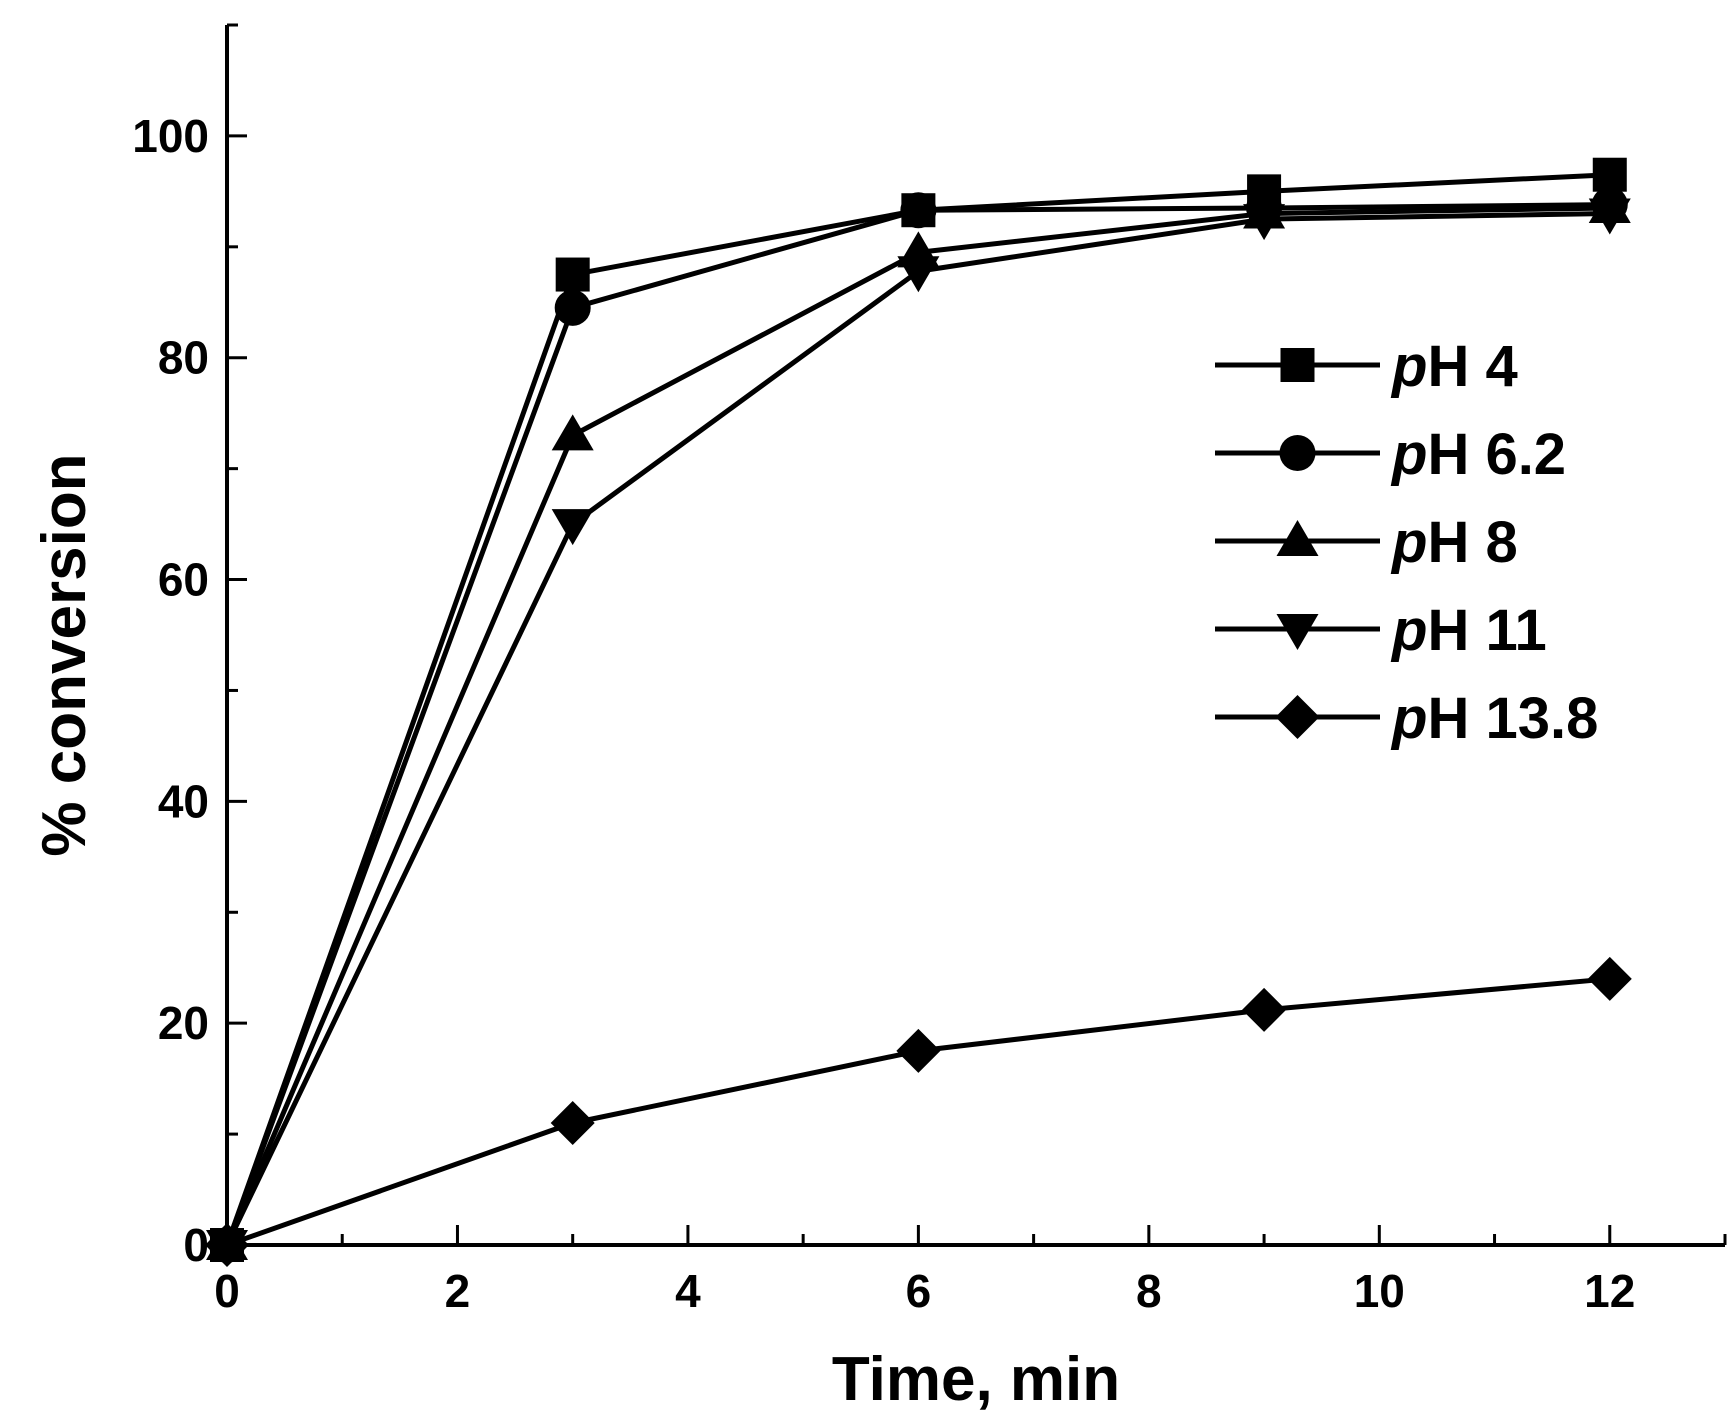 The image size is (1731, 1427). I want to click on x-tick-label: 12, so click(1609, 1291).